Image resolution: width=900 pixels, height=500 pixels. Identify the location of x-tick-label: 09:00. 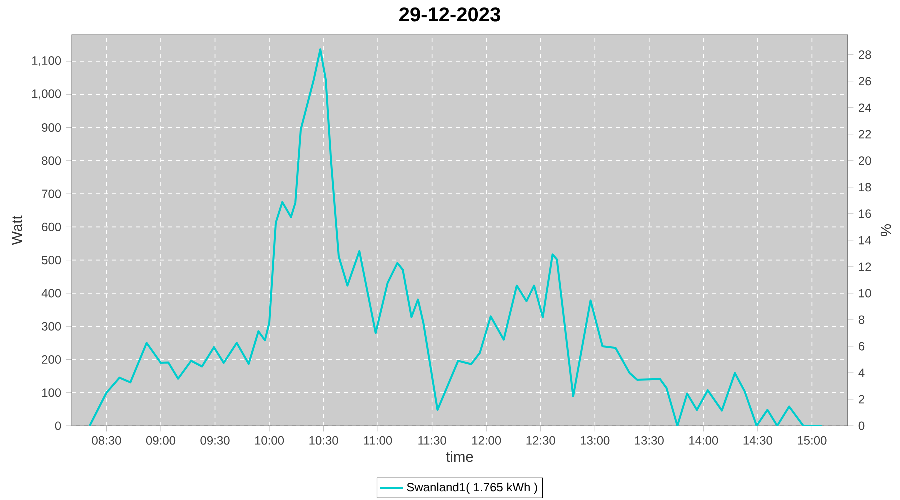
(161, 440).